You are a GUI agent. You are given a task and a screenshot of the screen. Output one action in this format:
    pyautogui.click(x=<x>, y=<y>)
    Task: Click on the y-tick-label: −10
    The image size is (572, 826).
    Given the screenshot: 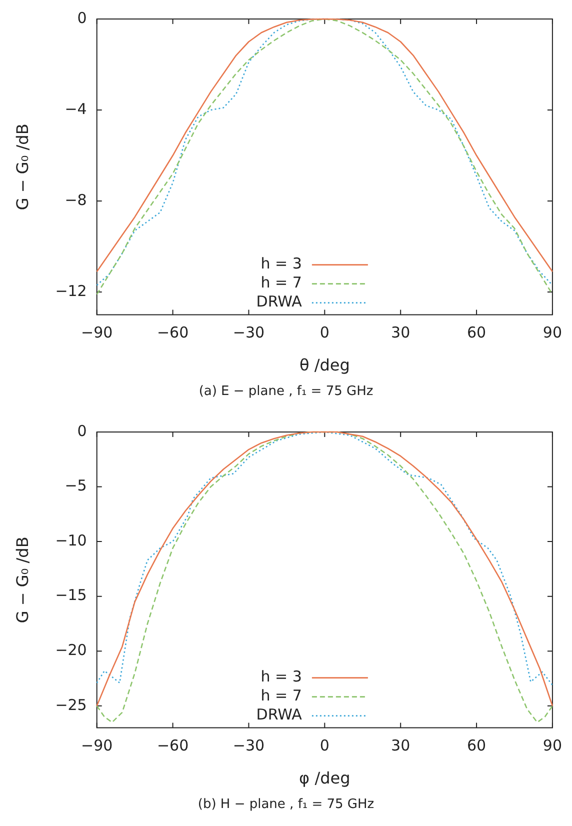 What is the action you would take?
    pyautogui.click(x=71, y=540)
    